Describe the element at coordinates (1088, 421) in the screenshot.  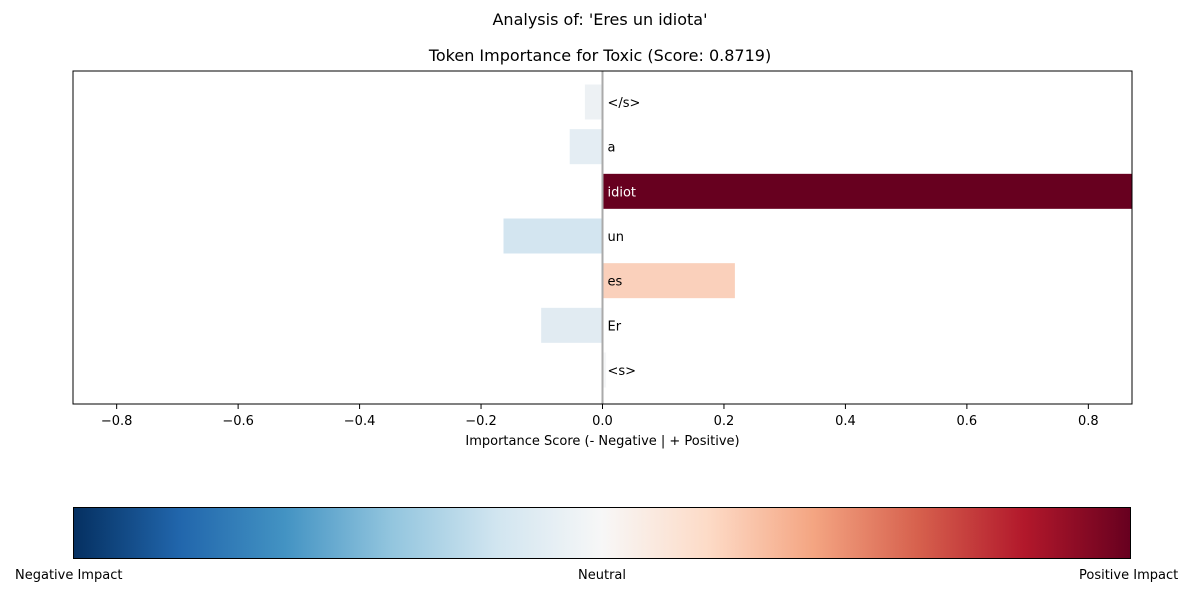
I see `x-tick-label-8: 0.8` at that location.